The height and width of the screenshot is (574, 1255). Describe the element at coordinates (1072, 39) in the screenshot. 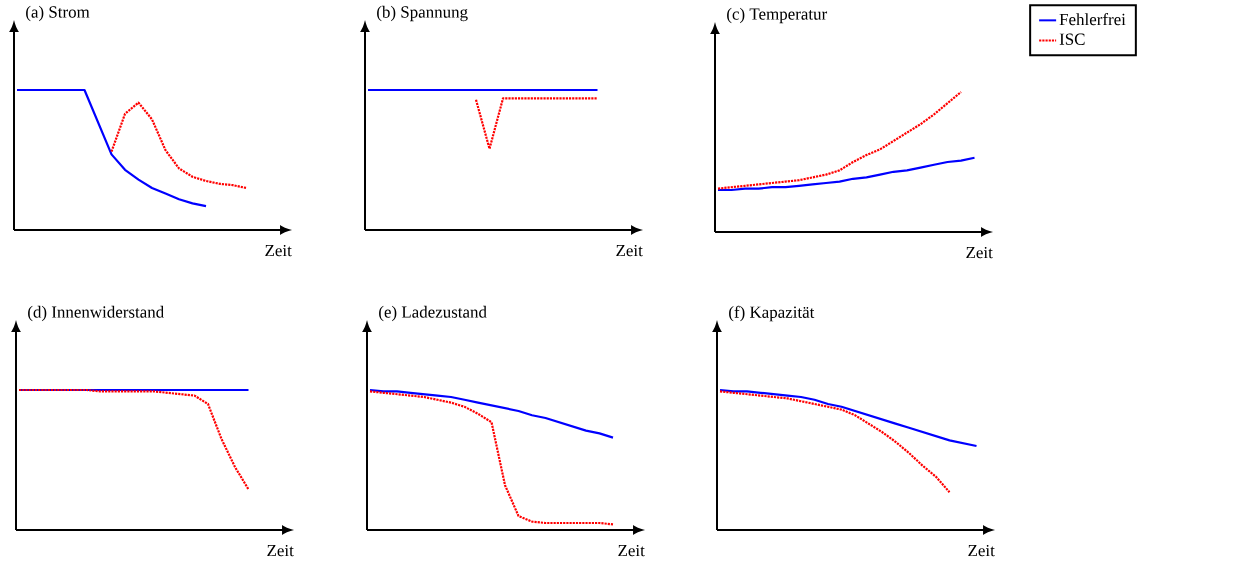

I see `legend-label: ISC` at that location.